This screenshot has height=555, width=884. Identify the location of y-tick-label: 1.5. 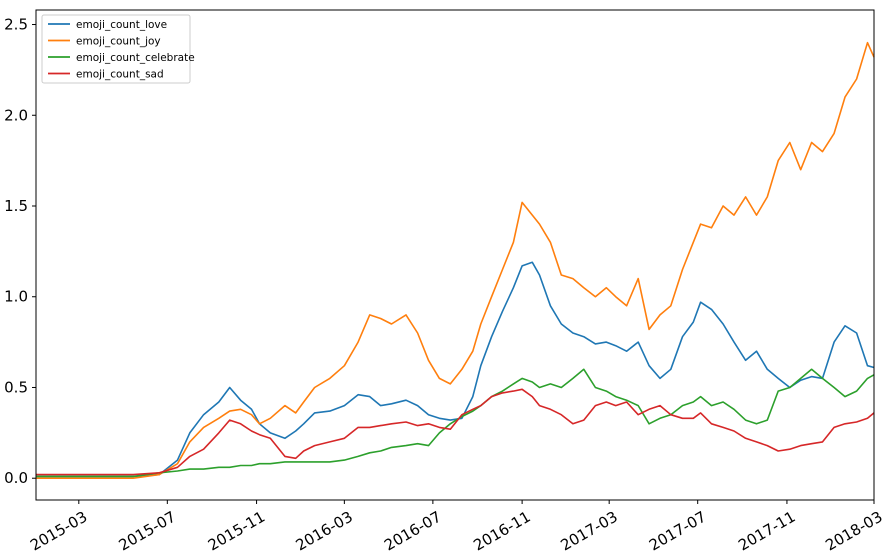
(16, 206).